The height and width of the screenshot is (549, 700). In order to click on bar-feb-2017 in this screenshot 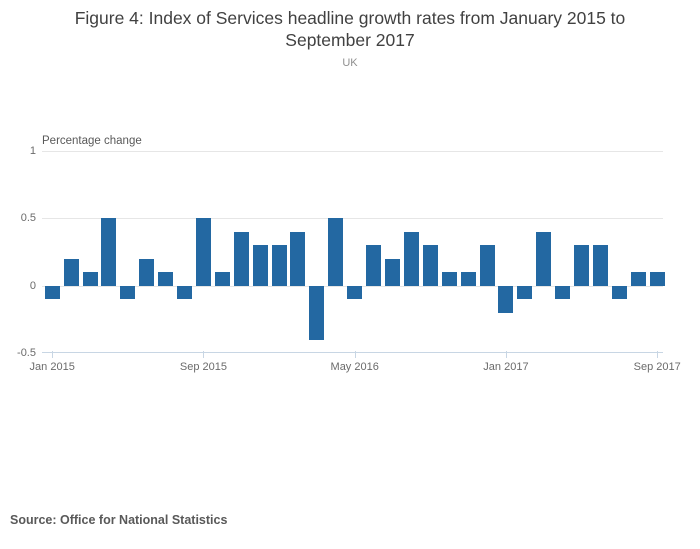, I will do `click(525, 292)`.